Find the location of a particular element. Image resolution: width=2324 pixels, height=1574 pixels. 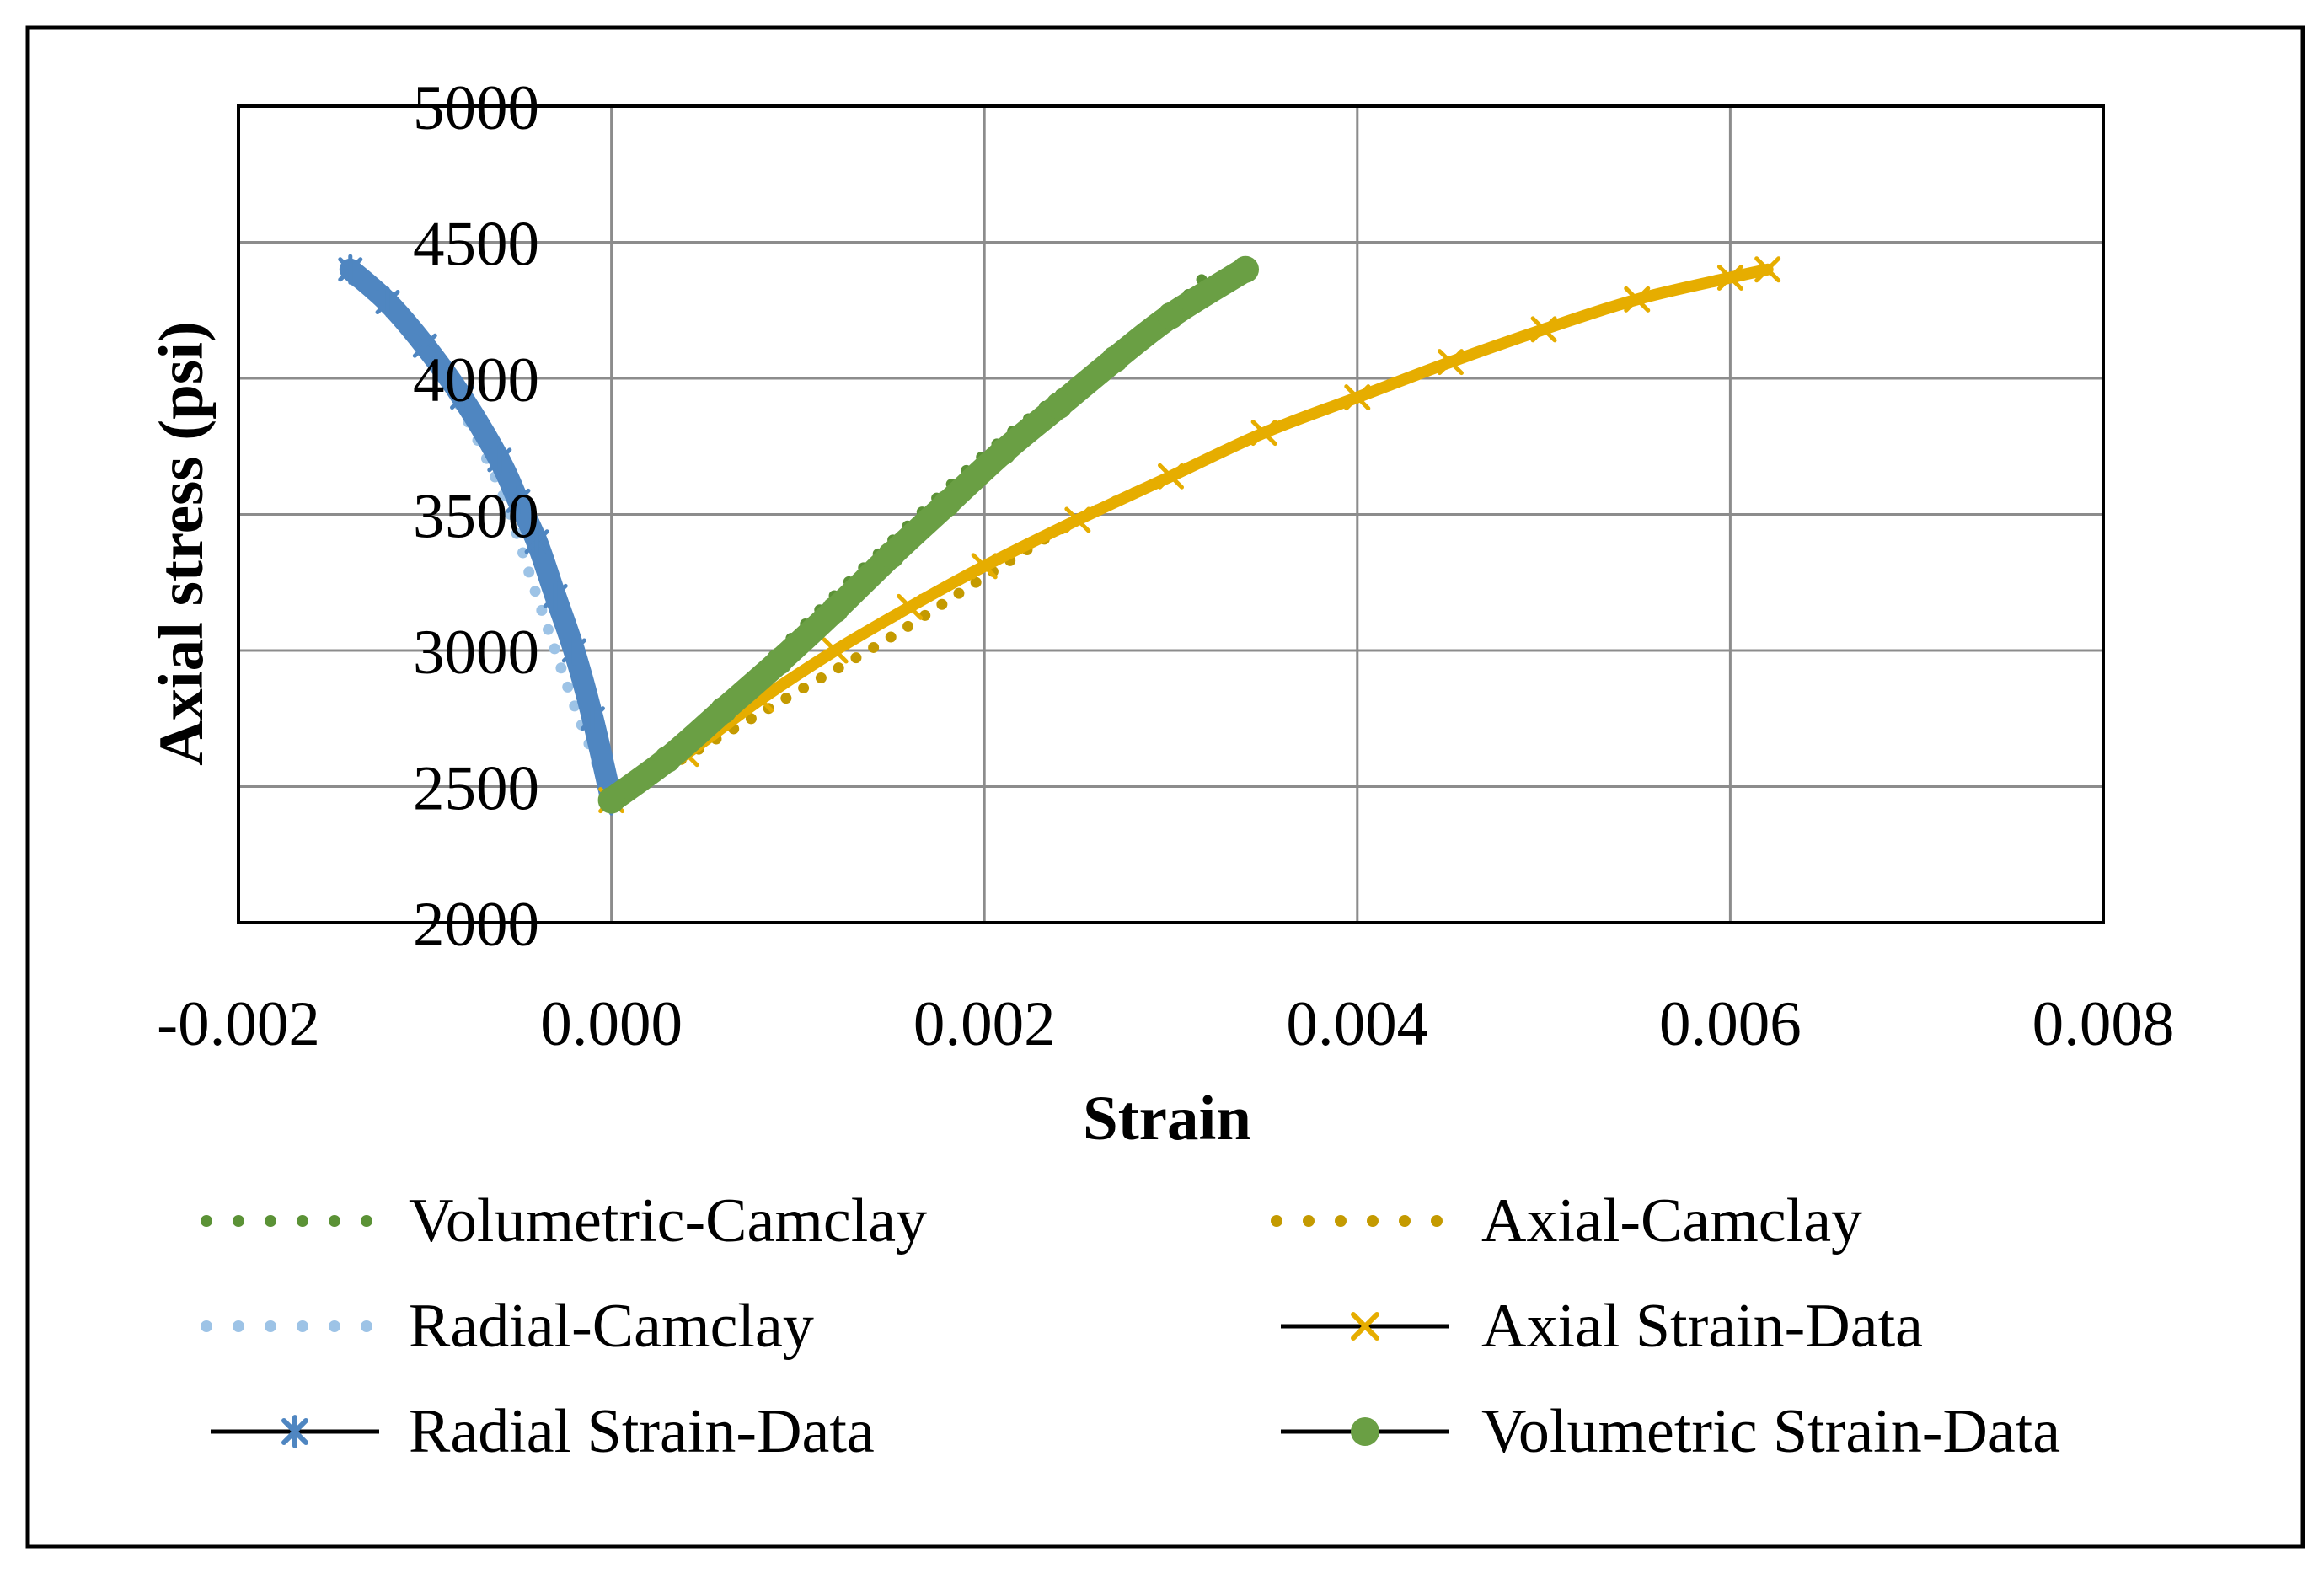

y-tick-label: 3500 is located at coordinates (476, 517).